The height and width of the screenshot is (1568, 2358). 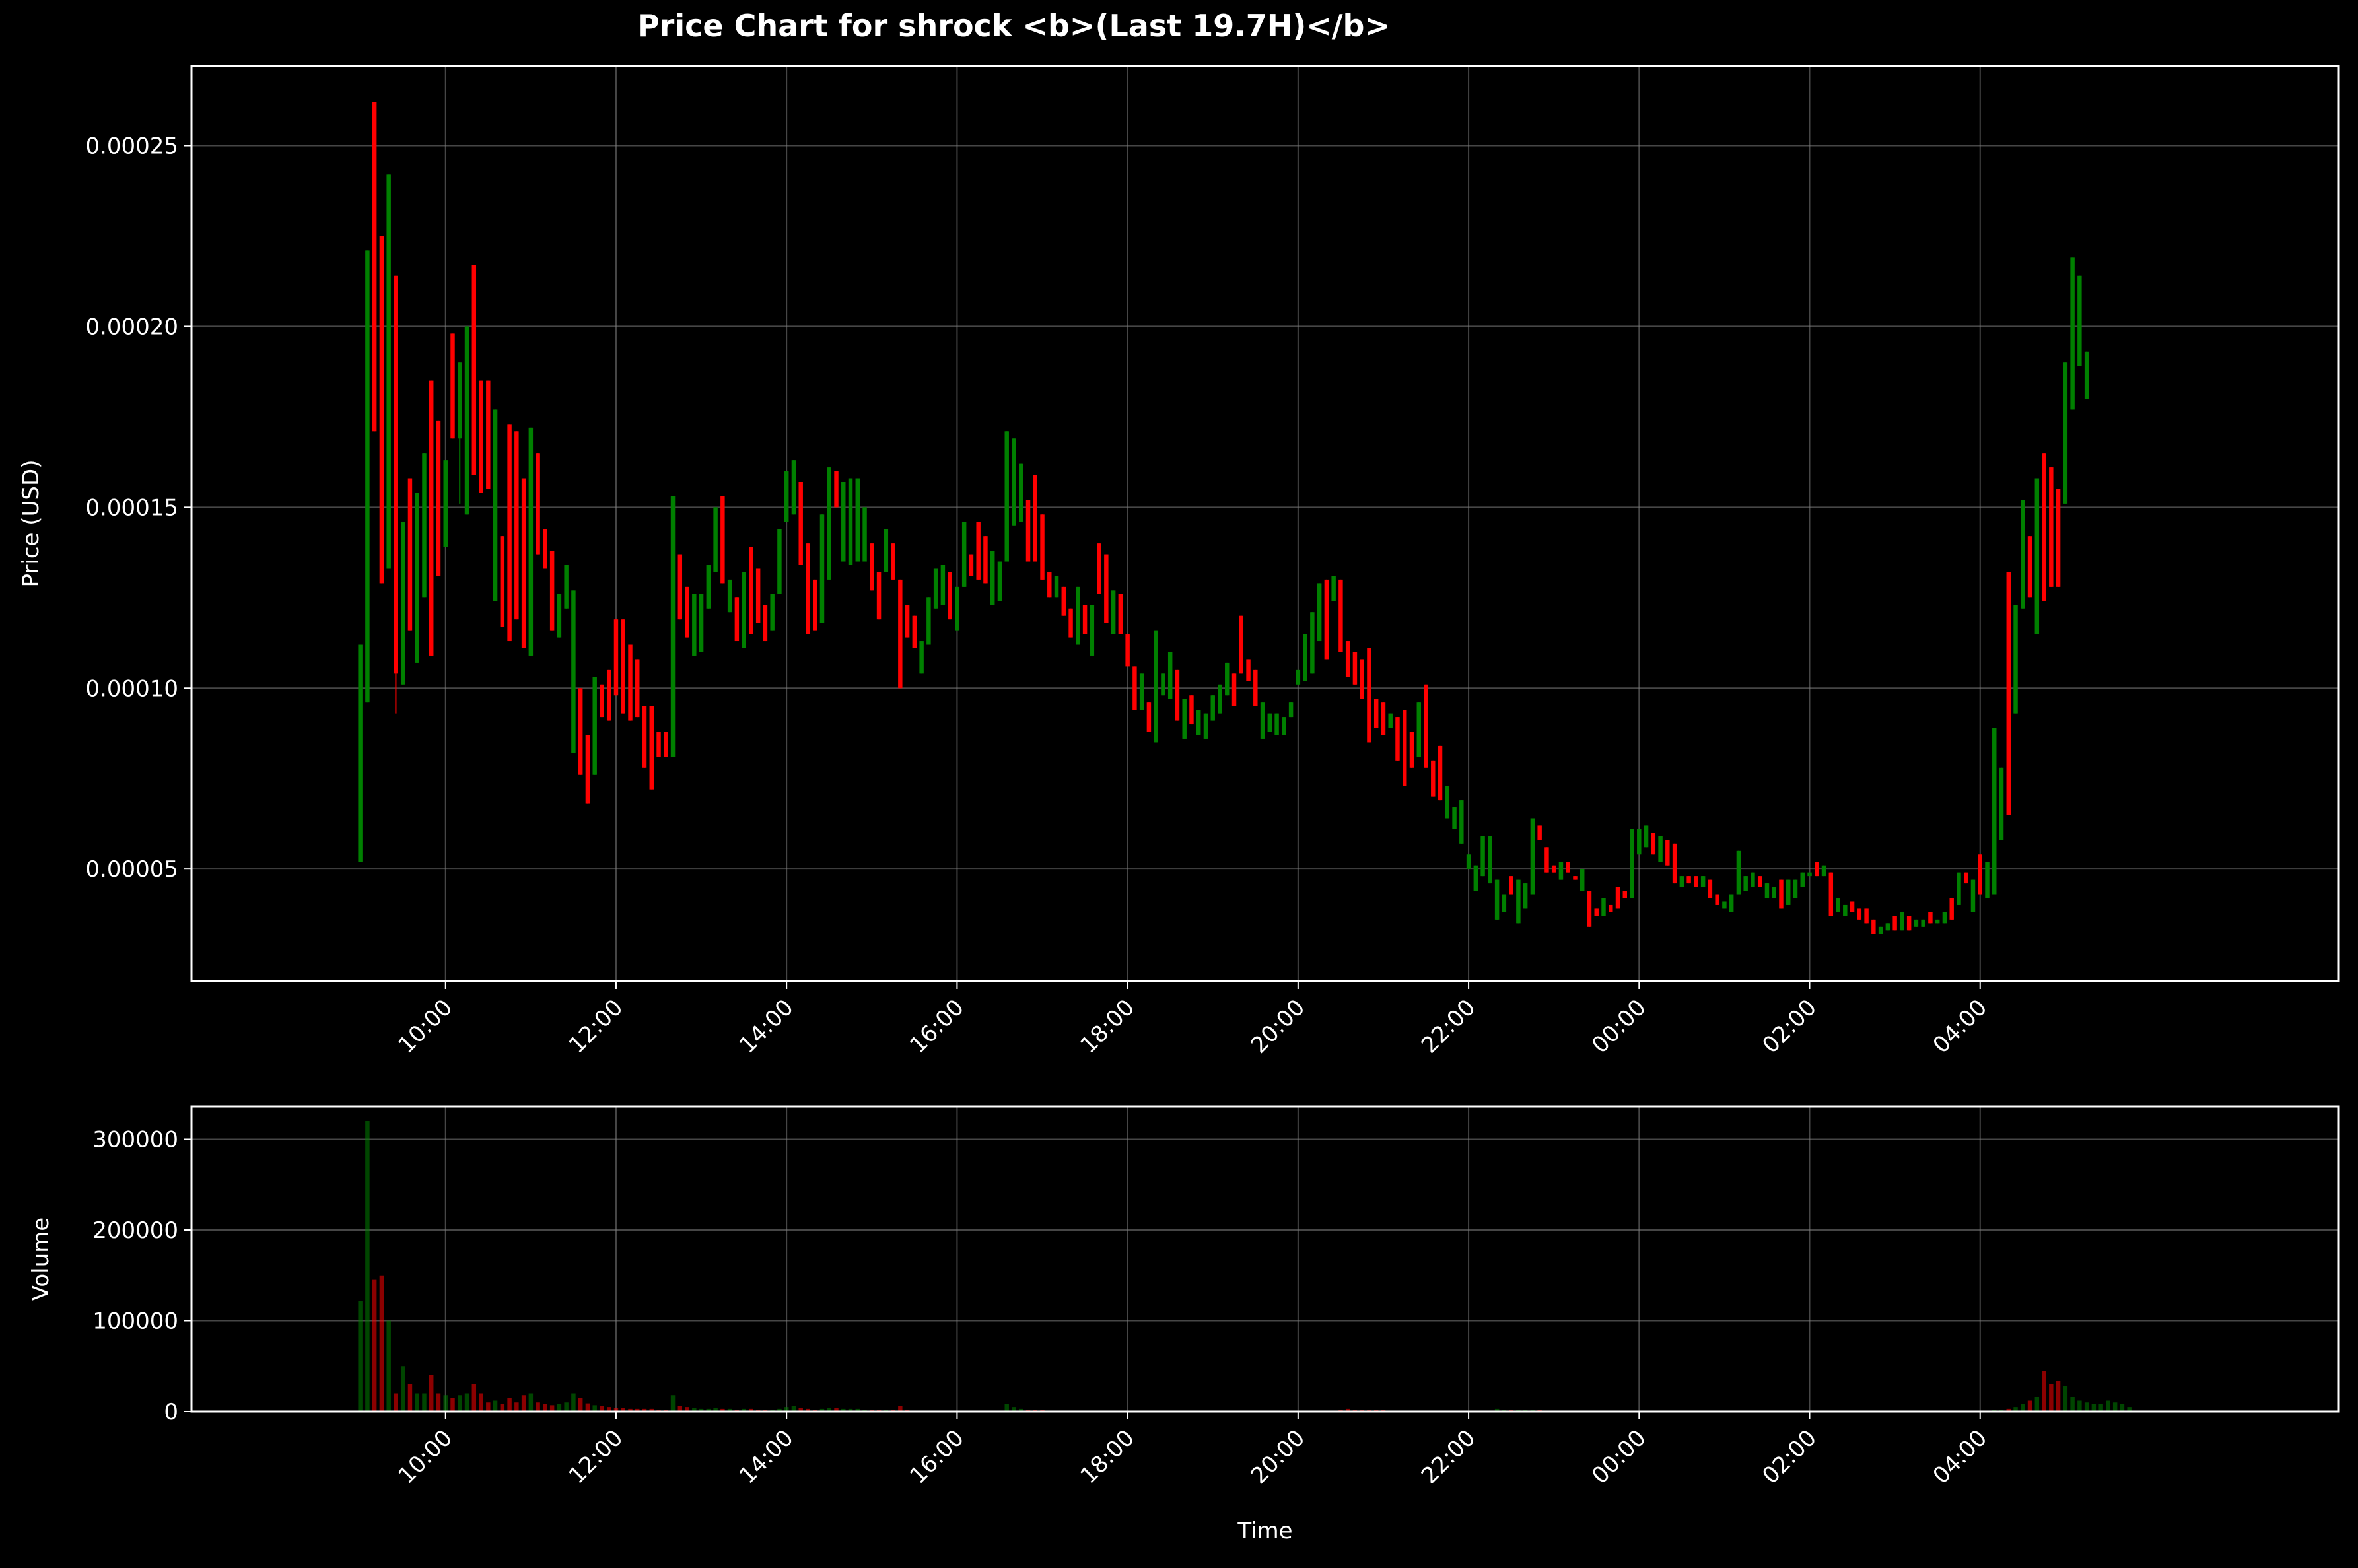 I want to click on y-tick-label: 300000, so click(x=135, y=1140).